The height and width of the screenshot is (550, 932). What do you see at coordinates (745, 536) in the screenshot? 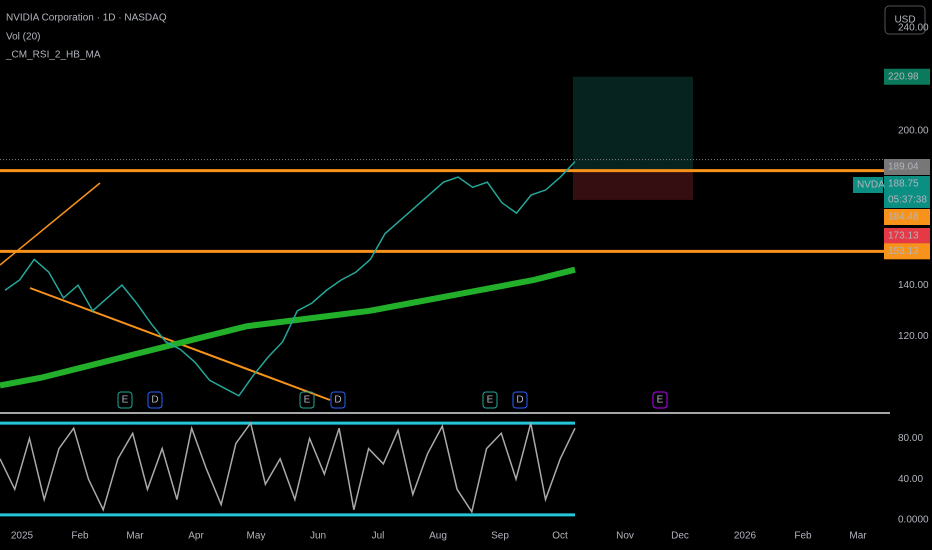
I see `time-tick-label: 2026` at bounding box center [745, 536].